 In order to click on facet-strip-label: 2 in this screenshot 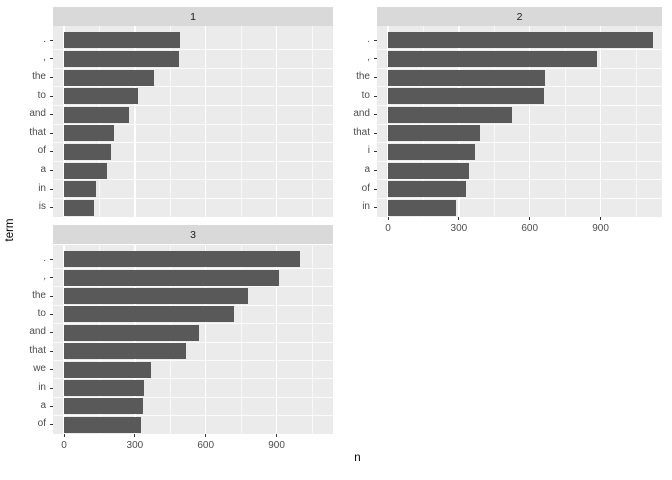, I will do `click(519, 16)`.